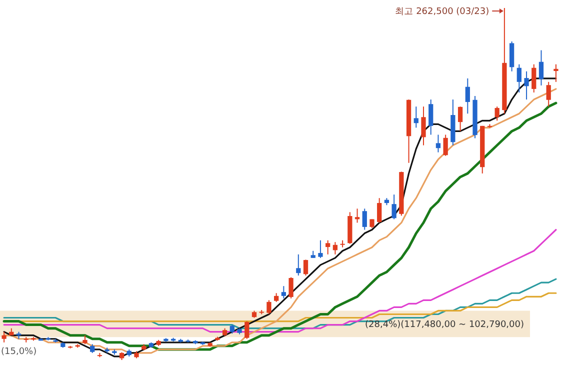 The image size is (580, 369). Describe the element at coordinates (442, 12) in the screenshot. I see `annotation: 최고 262,500 (03/23)` at that location.